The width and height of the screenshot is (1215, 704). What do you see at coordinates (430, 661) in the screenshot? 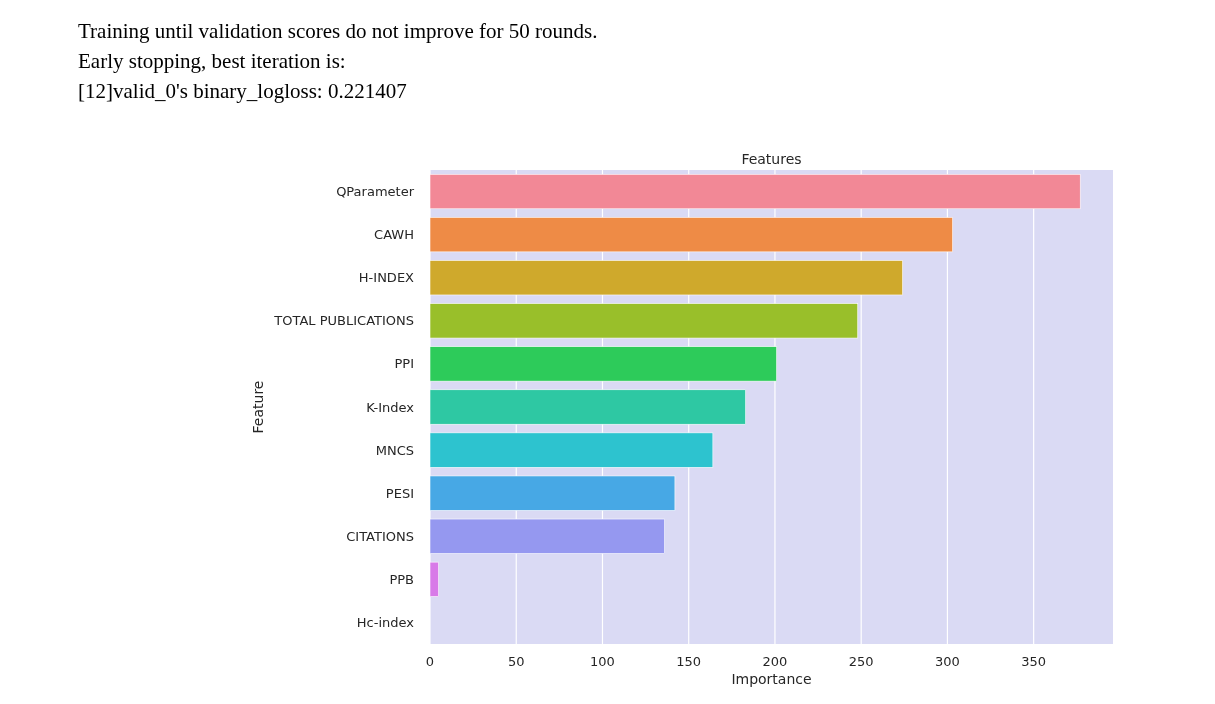
I see `x-tick-label: 0` at bounding box center [430, 661].